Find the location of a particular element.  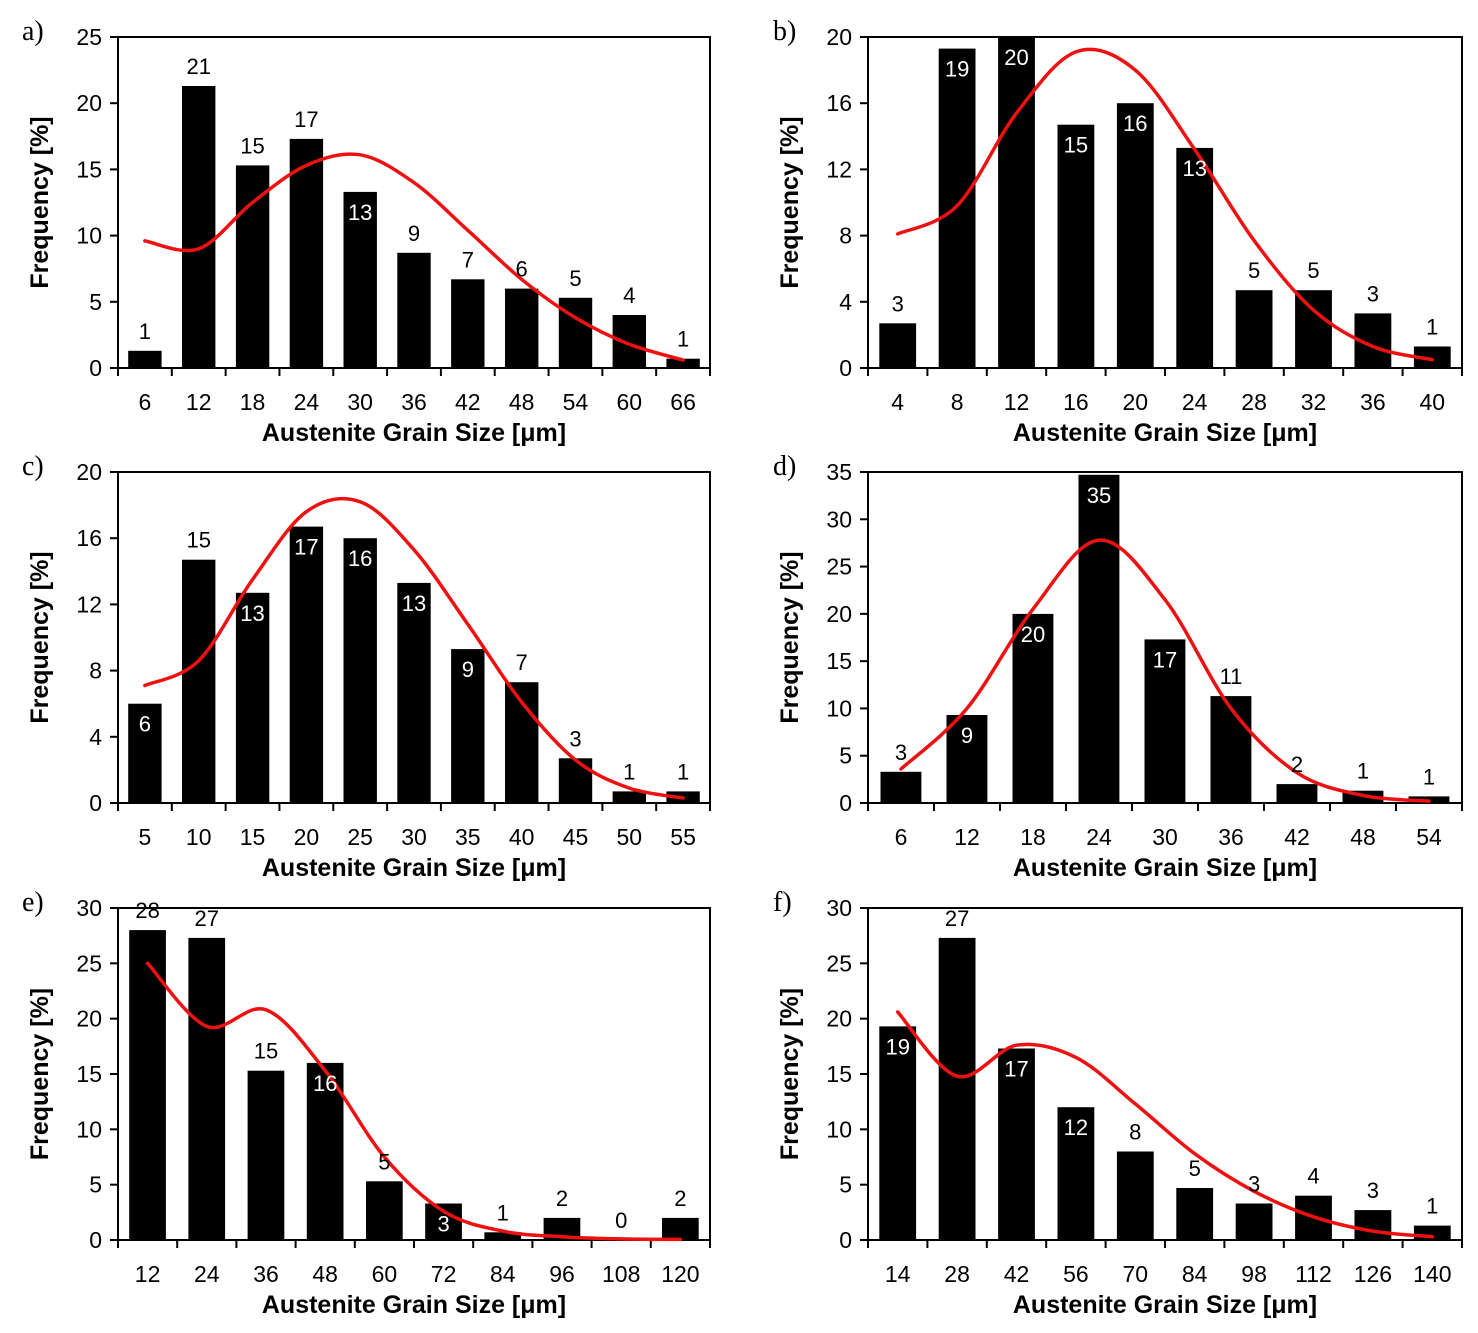

x-tick-label: 10 is located at coordinates (199, 837).